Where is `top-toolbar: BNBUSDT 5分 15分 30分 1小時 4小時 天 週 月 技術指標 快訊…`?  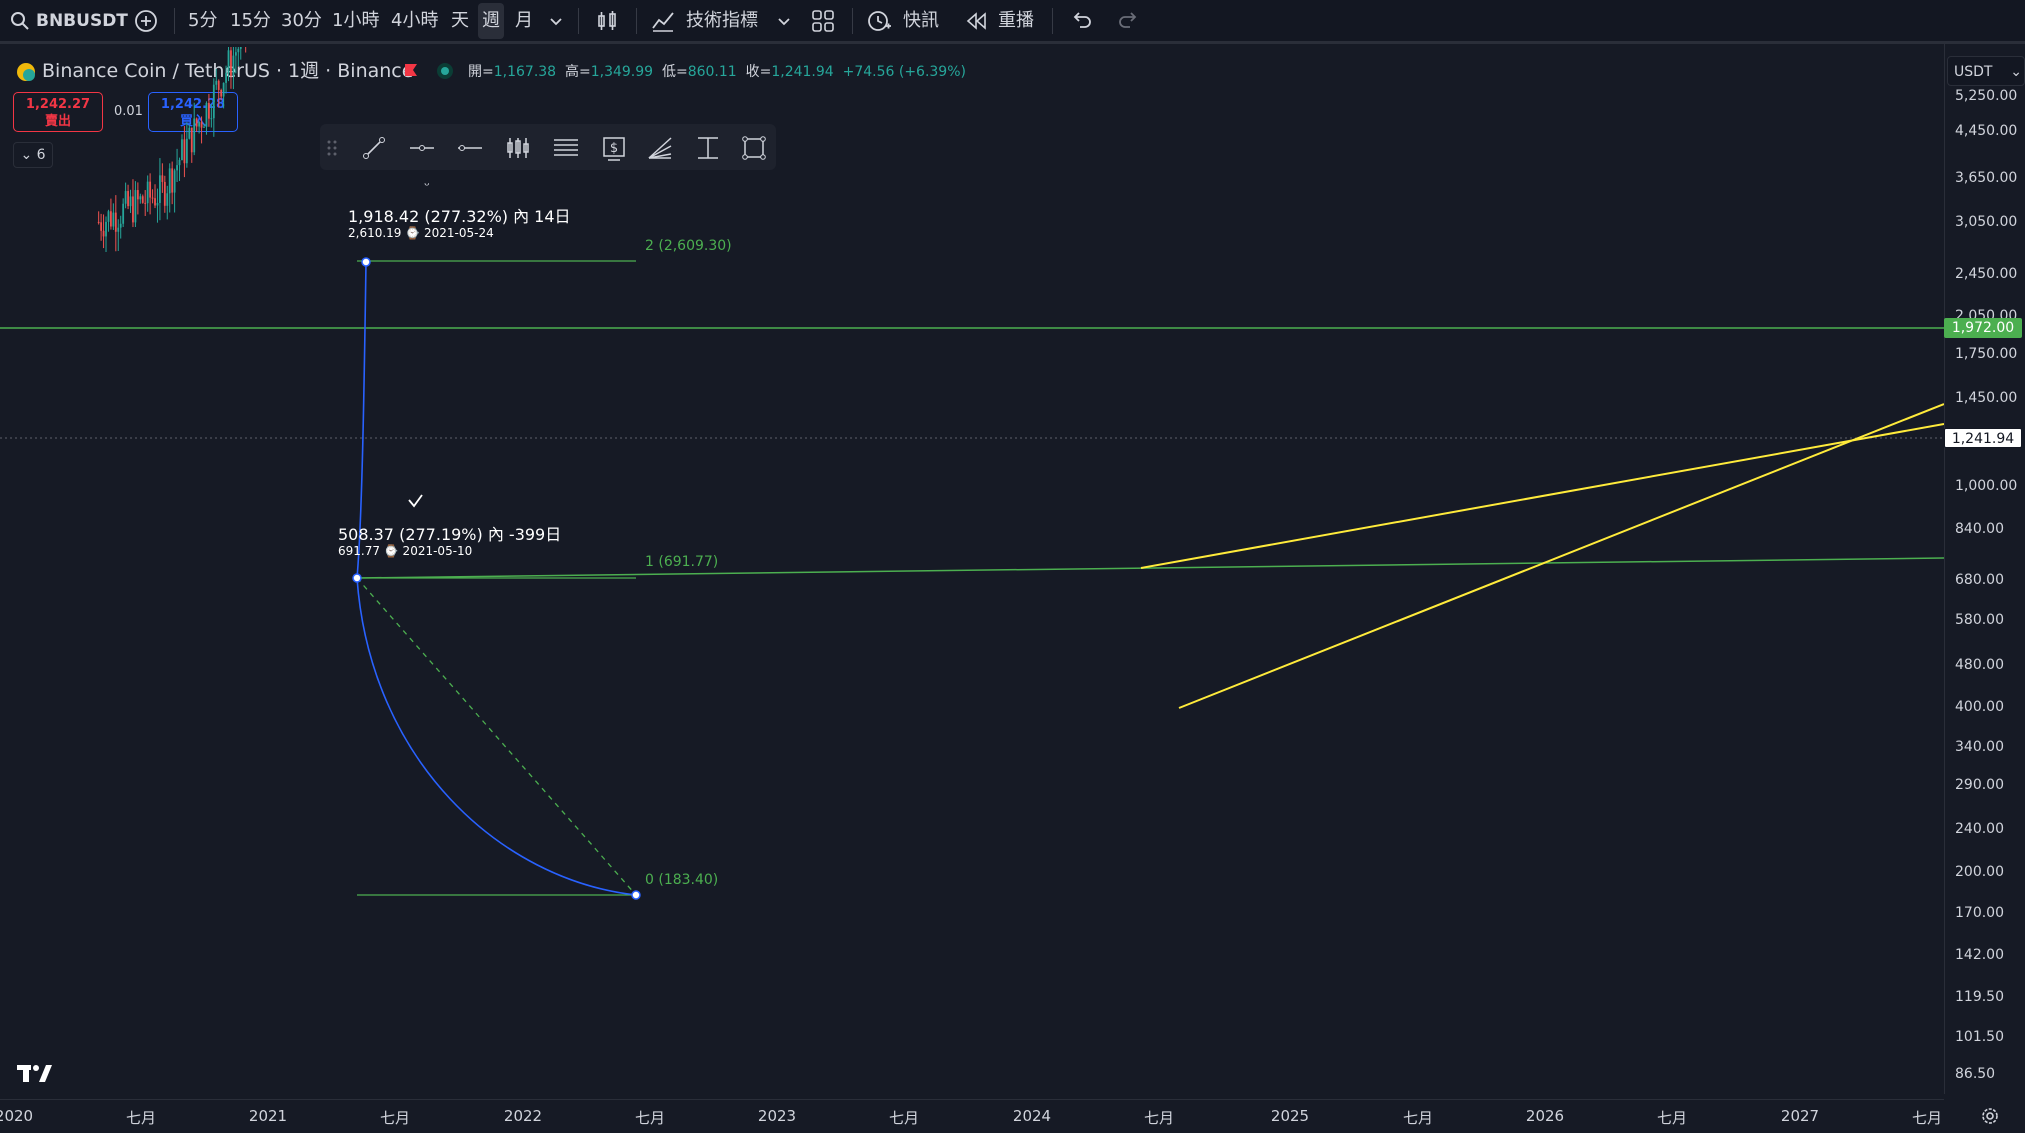
top-toolbar: BNBUSDT 5分 15分 30分 1小時 4小時 天 週 月 技術指標 快訊… is located at coordinates (1012, 22).